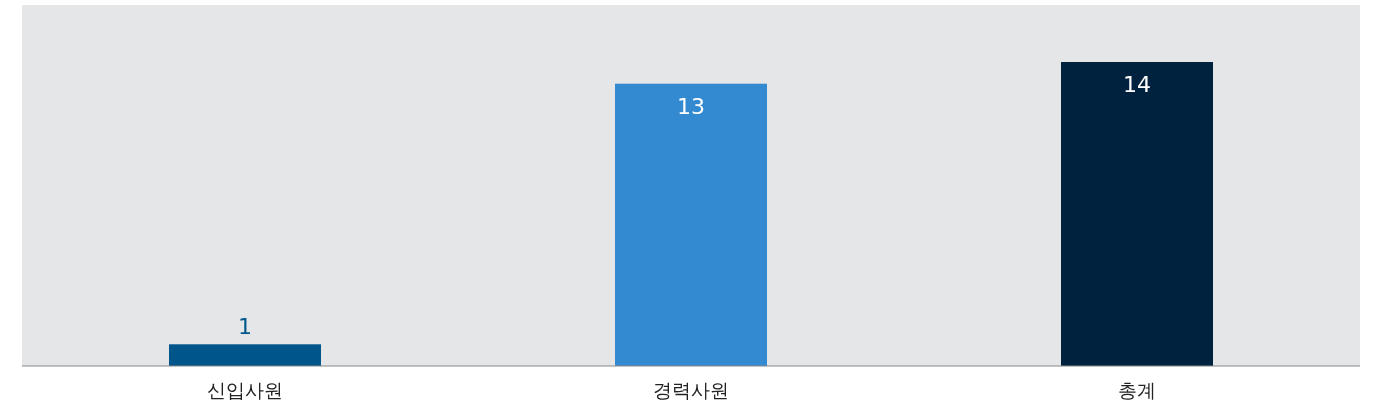  Describe the element at coordinates (1137, 390) in the screenshot. I see `x-tick-label: 총계` at that location.